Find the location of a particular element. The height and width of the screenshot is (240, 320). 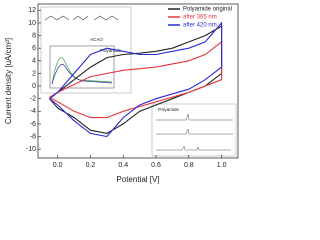

x-tick-label: 0.4 is located at coordinates (123, 165).